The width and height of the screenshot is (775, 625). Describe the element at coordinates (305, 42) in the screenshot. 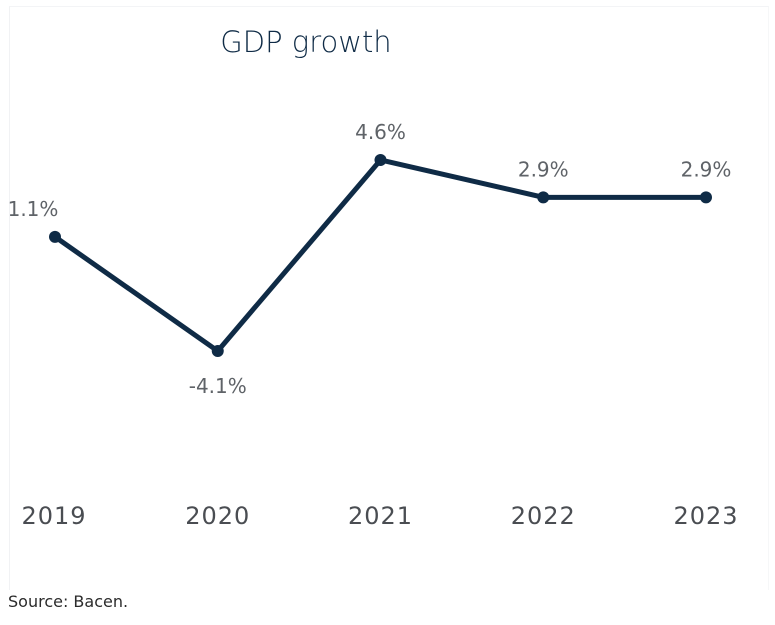

I see `chart-title: GDP growth` at that location.